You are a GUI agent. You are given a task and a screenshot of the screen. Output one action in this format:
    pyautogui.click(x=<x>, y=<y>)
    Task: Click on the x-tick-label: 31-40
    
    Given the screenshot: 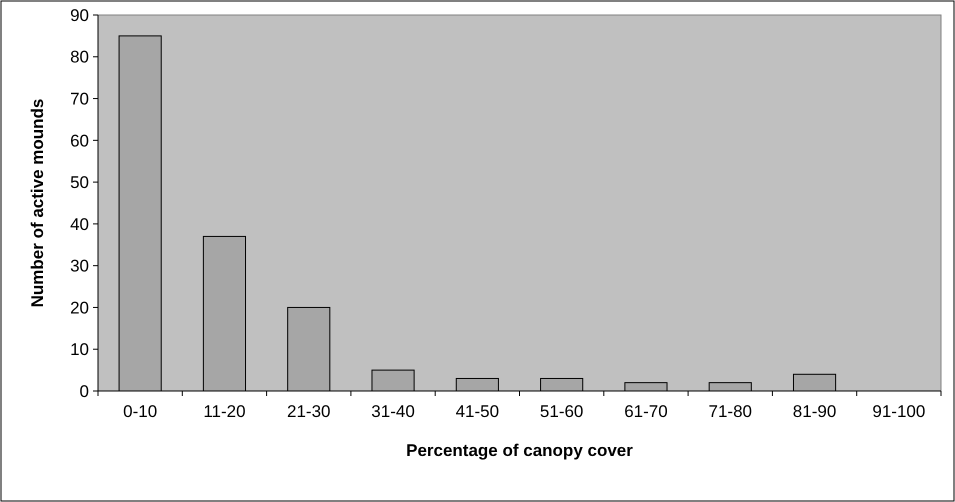 What is the action you would take?
    pyautogui.click(x=393, y=411)
    